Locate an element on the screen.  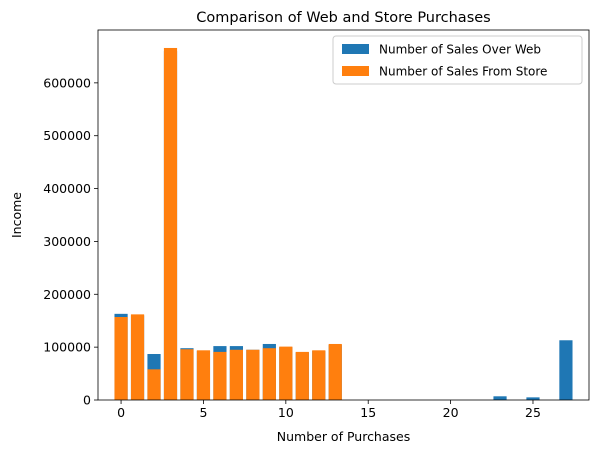
y-tick-label: 300000 is located at coordinates (67, 241).